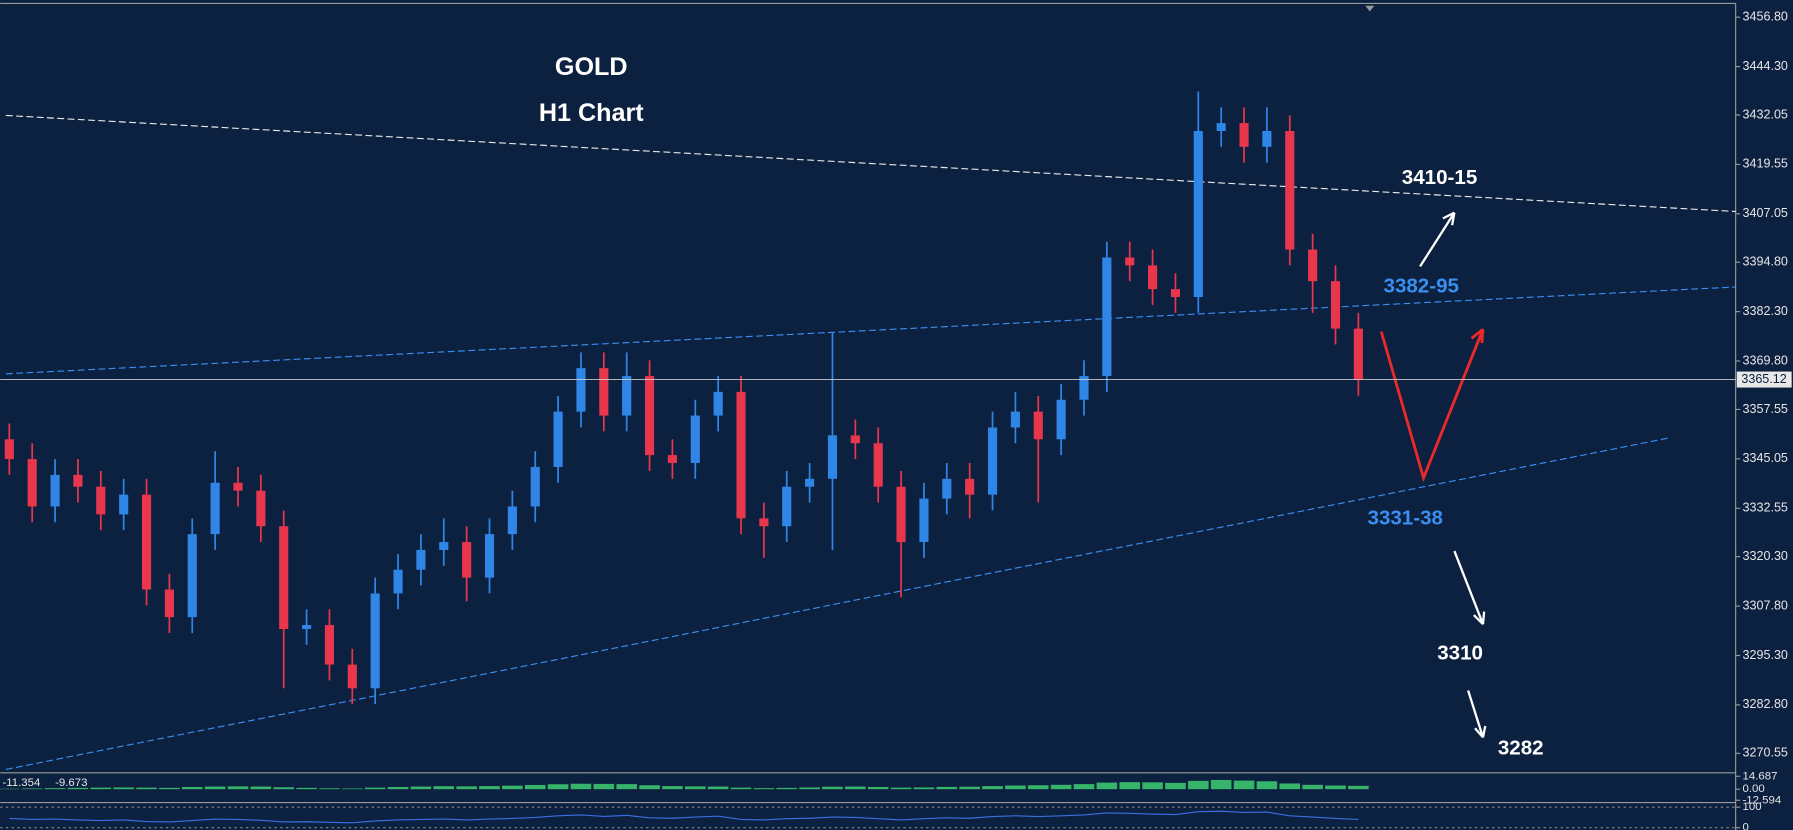 The image size is (1793, 830). What do you see at coordinates (1765, 655) in the screenshot?
I see `y-tick-label: 3295.30` at bounding box center [1765, 655].